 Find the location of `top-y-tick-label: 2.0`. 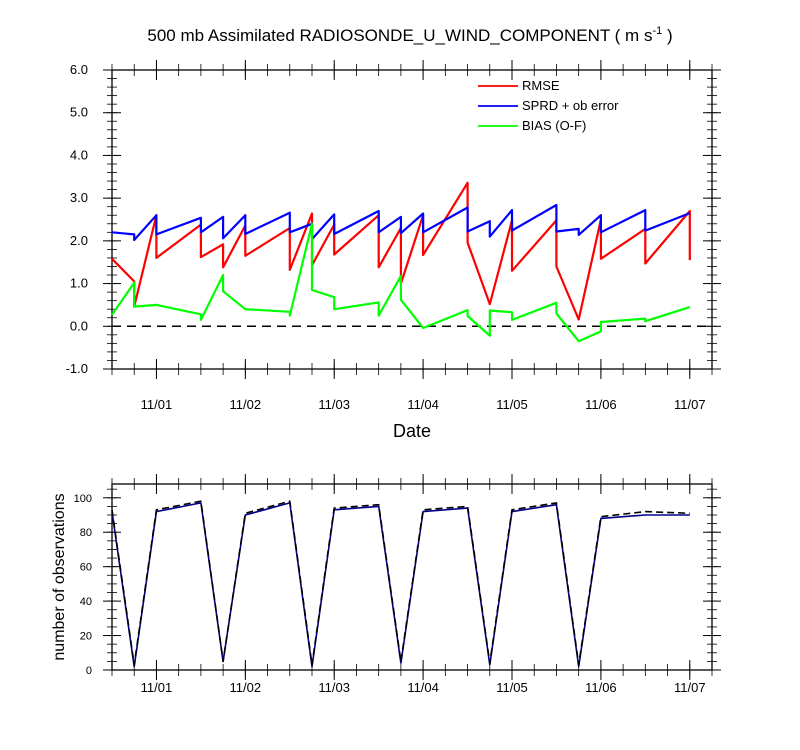

top-y-tick-label: 2.0 is located at coordinates (79, 240).